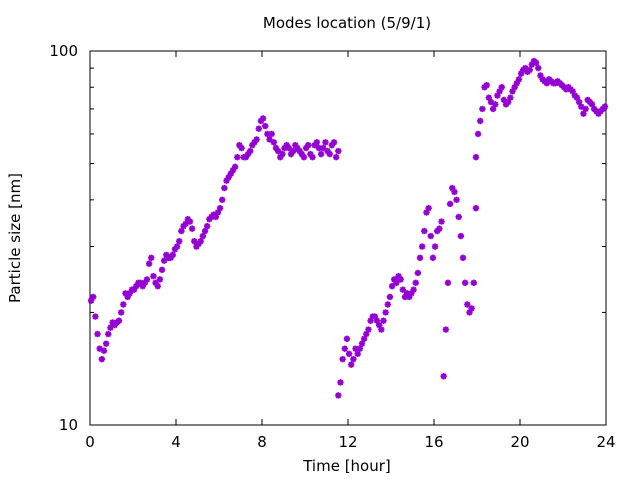 The height and width of the screenshot is (480, 640). Describe the element at coordinates (347, 23) in the screenshot. I see `chart-title: Modes location (5/9/1)` at that location.